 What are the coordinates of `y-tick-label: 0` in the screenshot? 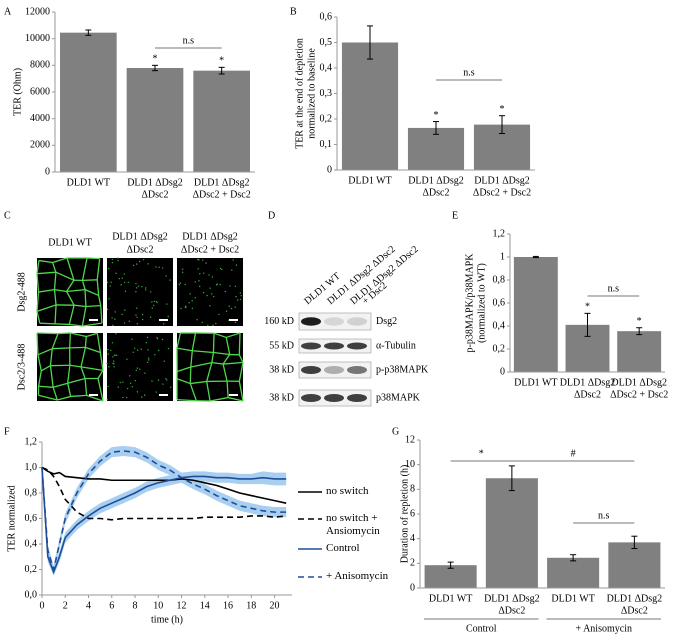 It's located at (502, 371).